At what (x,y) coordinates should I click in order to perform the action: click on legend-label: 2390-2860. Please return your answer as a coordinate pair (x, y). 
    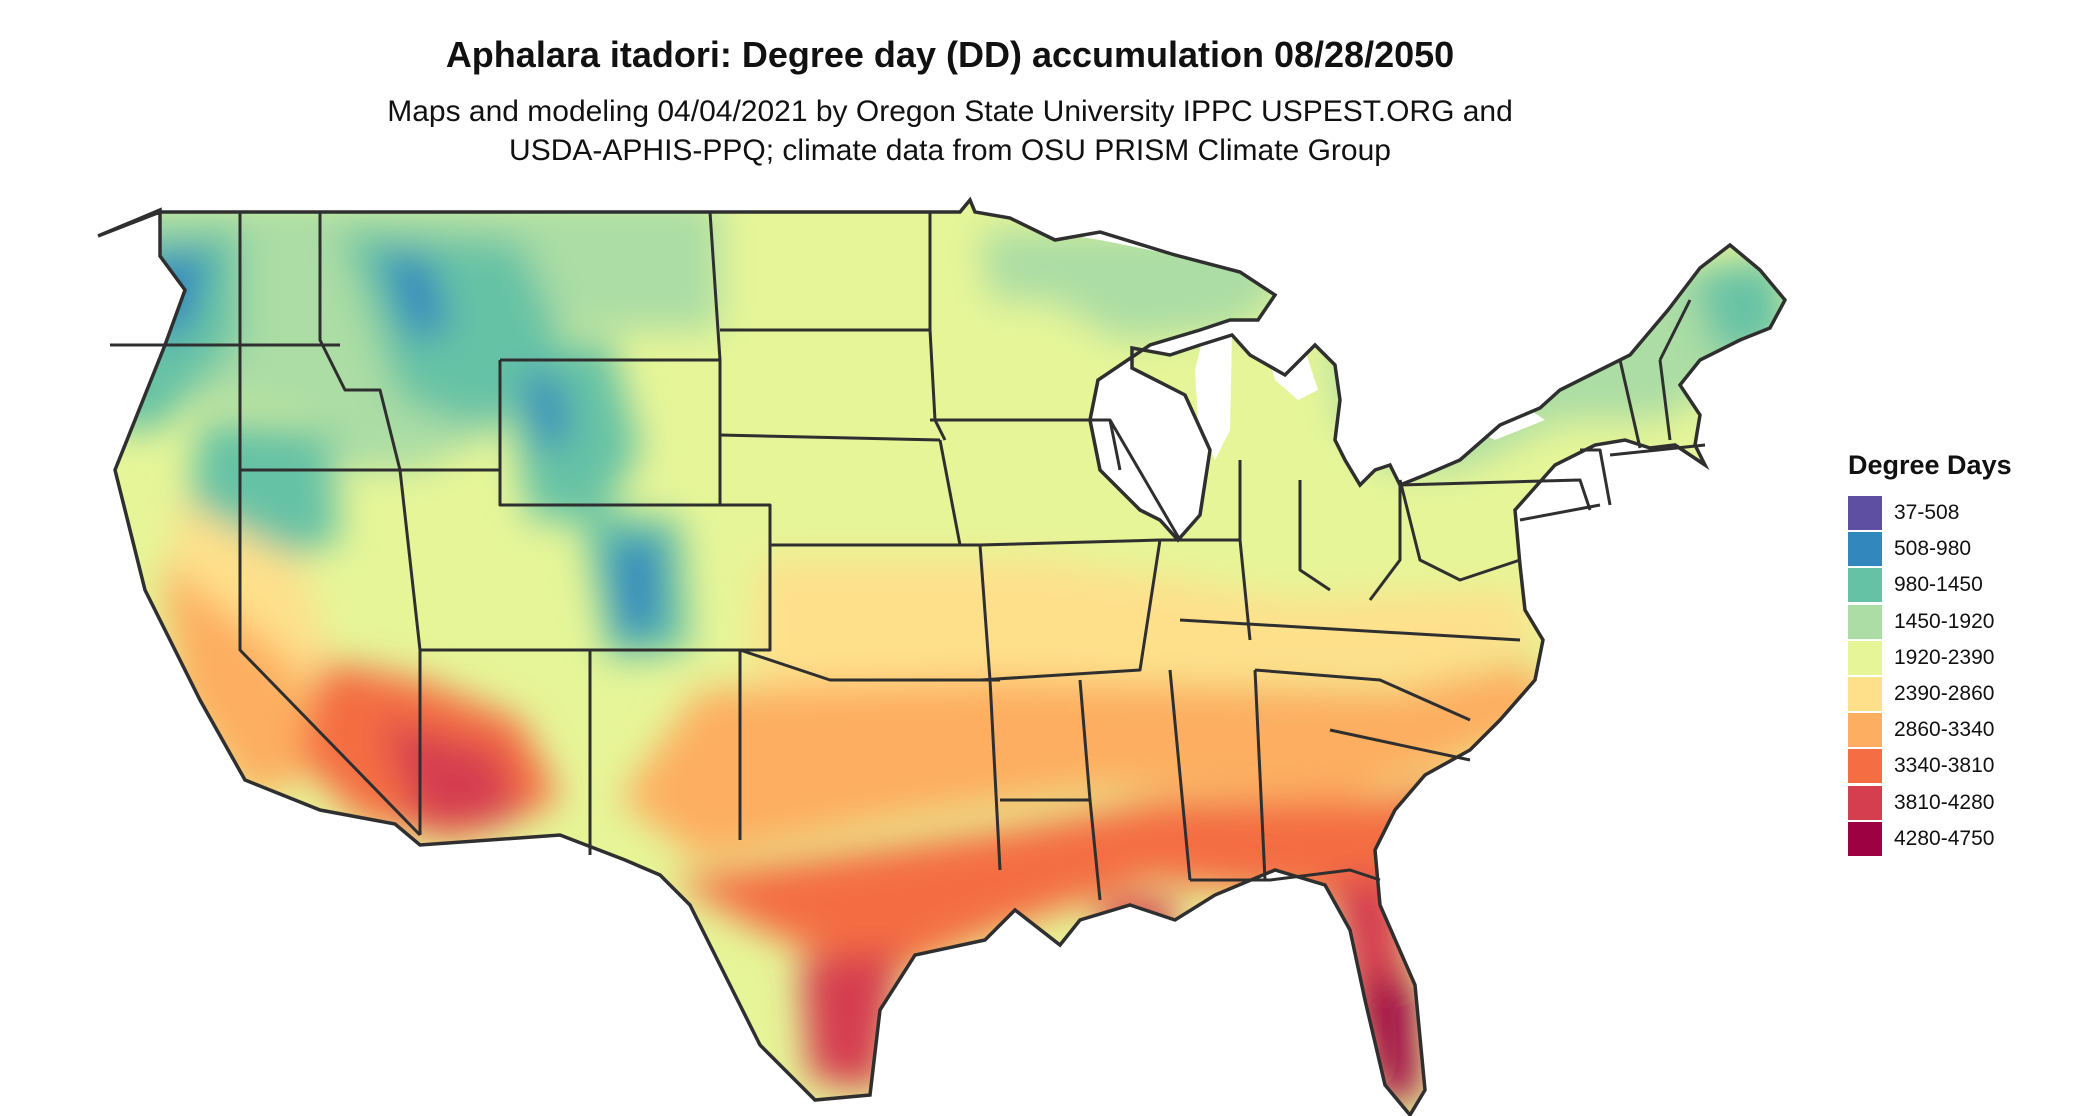
    Looking at the image, I should click on (1944, 694).